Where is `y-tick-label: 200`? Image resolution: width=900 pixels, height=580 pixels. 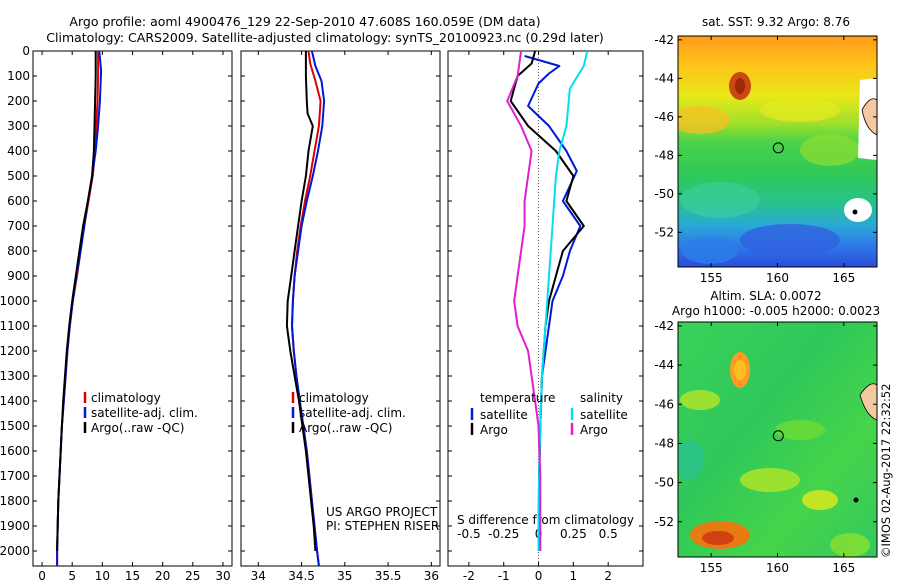 y-tick-label: 200 is located at coordinates (18, 101).